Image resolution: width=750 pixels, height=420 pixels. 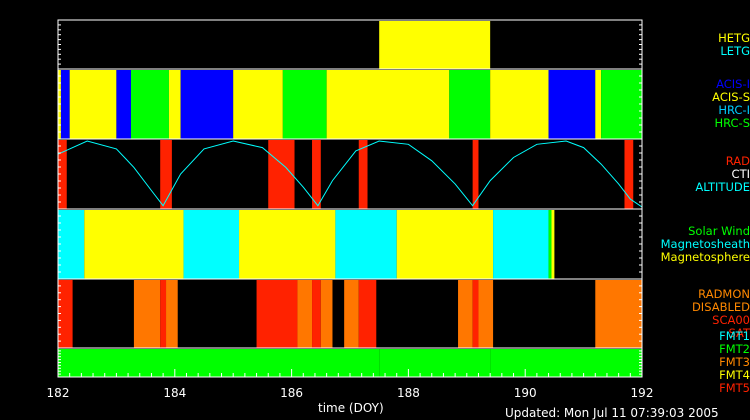 What do you see at coordinates (734, 362) in the screenshot?
I see `legend-entry: FMT3` at bounding box center [734, 362].